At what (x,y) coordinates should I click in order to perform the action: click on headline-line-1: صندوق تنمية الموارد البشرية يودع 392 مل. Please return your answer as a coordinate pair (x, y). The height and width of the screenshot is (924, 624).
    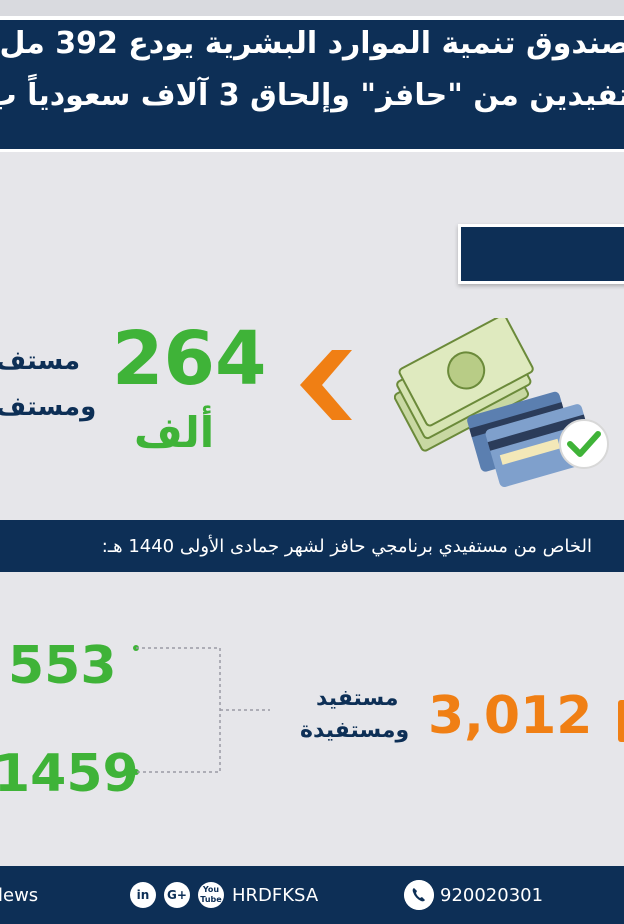
    Looking at the image, I should click on (312, 43).